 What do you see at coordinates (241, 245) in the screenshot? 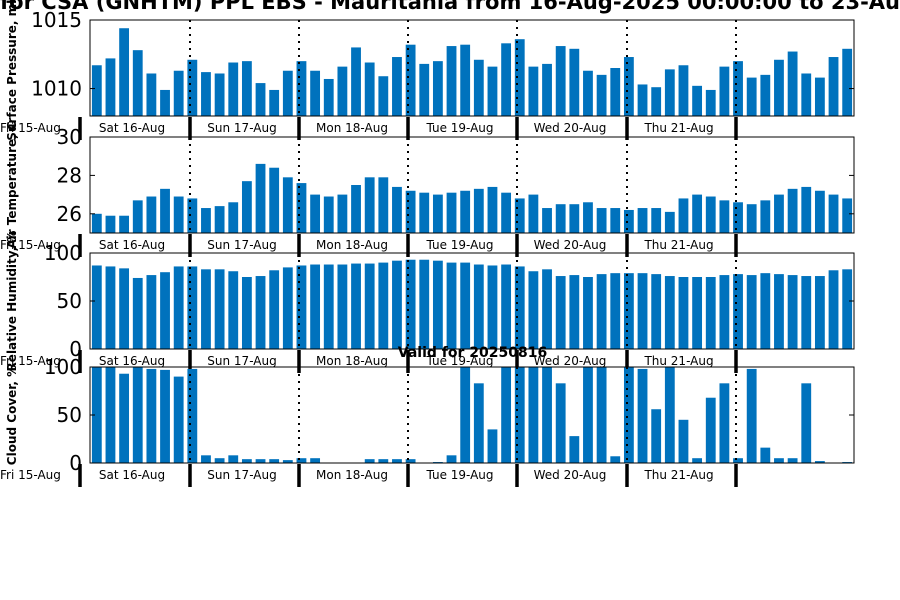
I see `x-day-label-1-1: Sun 17-Aug` at bounding box center [241, 245].